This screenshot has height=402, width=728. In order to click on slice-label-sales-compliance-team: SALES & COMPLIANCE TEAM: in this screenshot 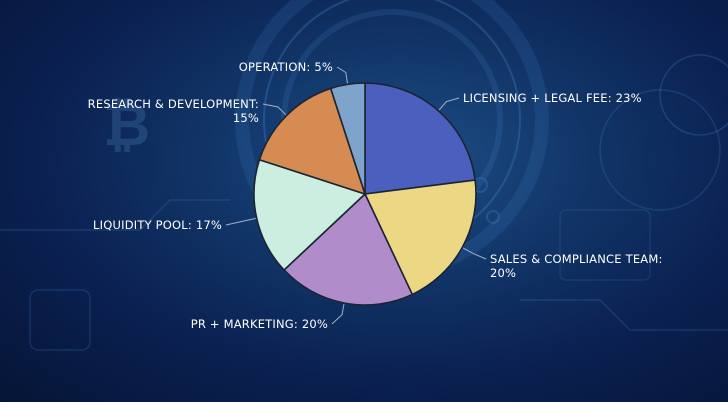, I will do `click(576, 259)`.